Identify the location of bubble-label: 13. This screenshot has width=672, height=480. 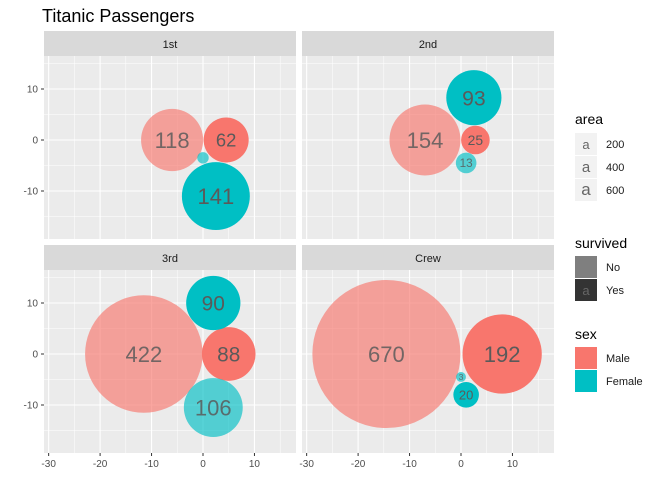
(466, 163).